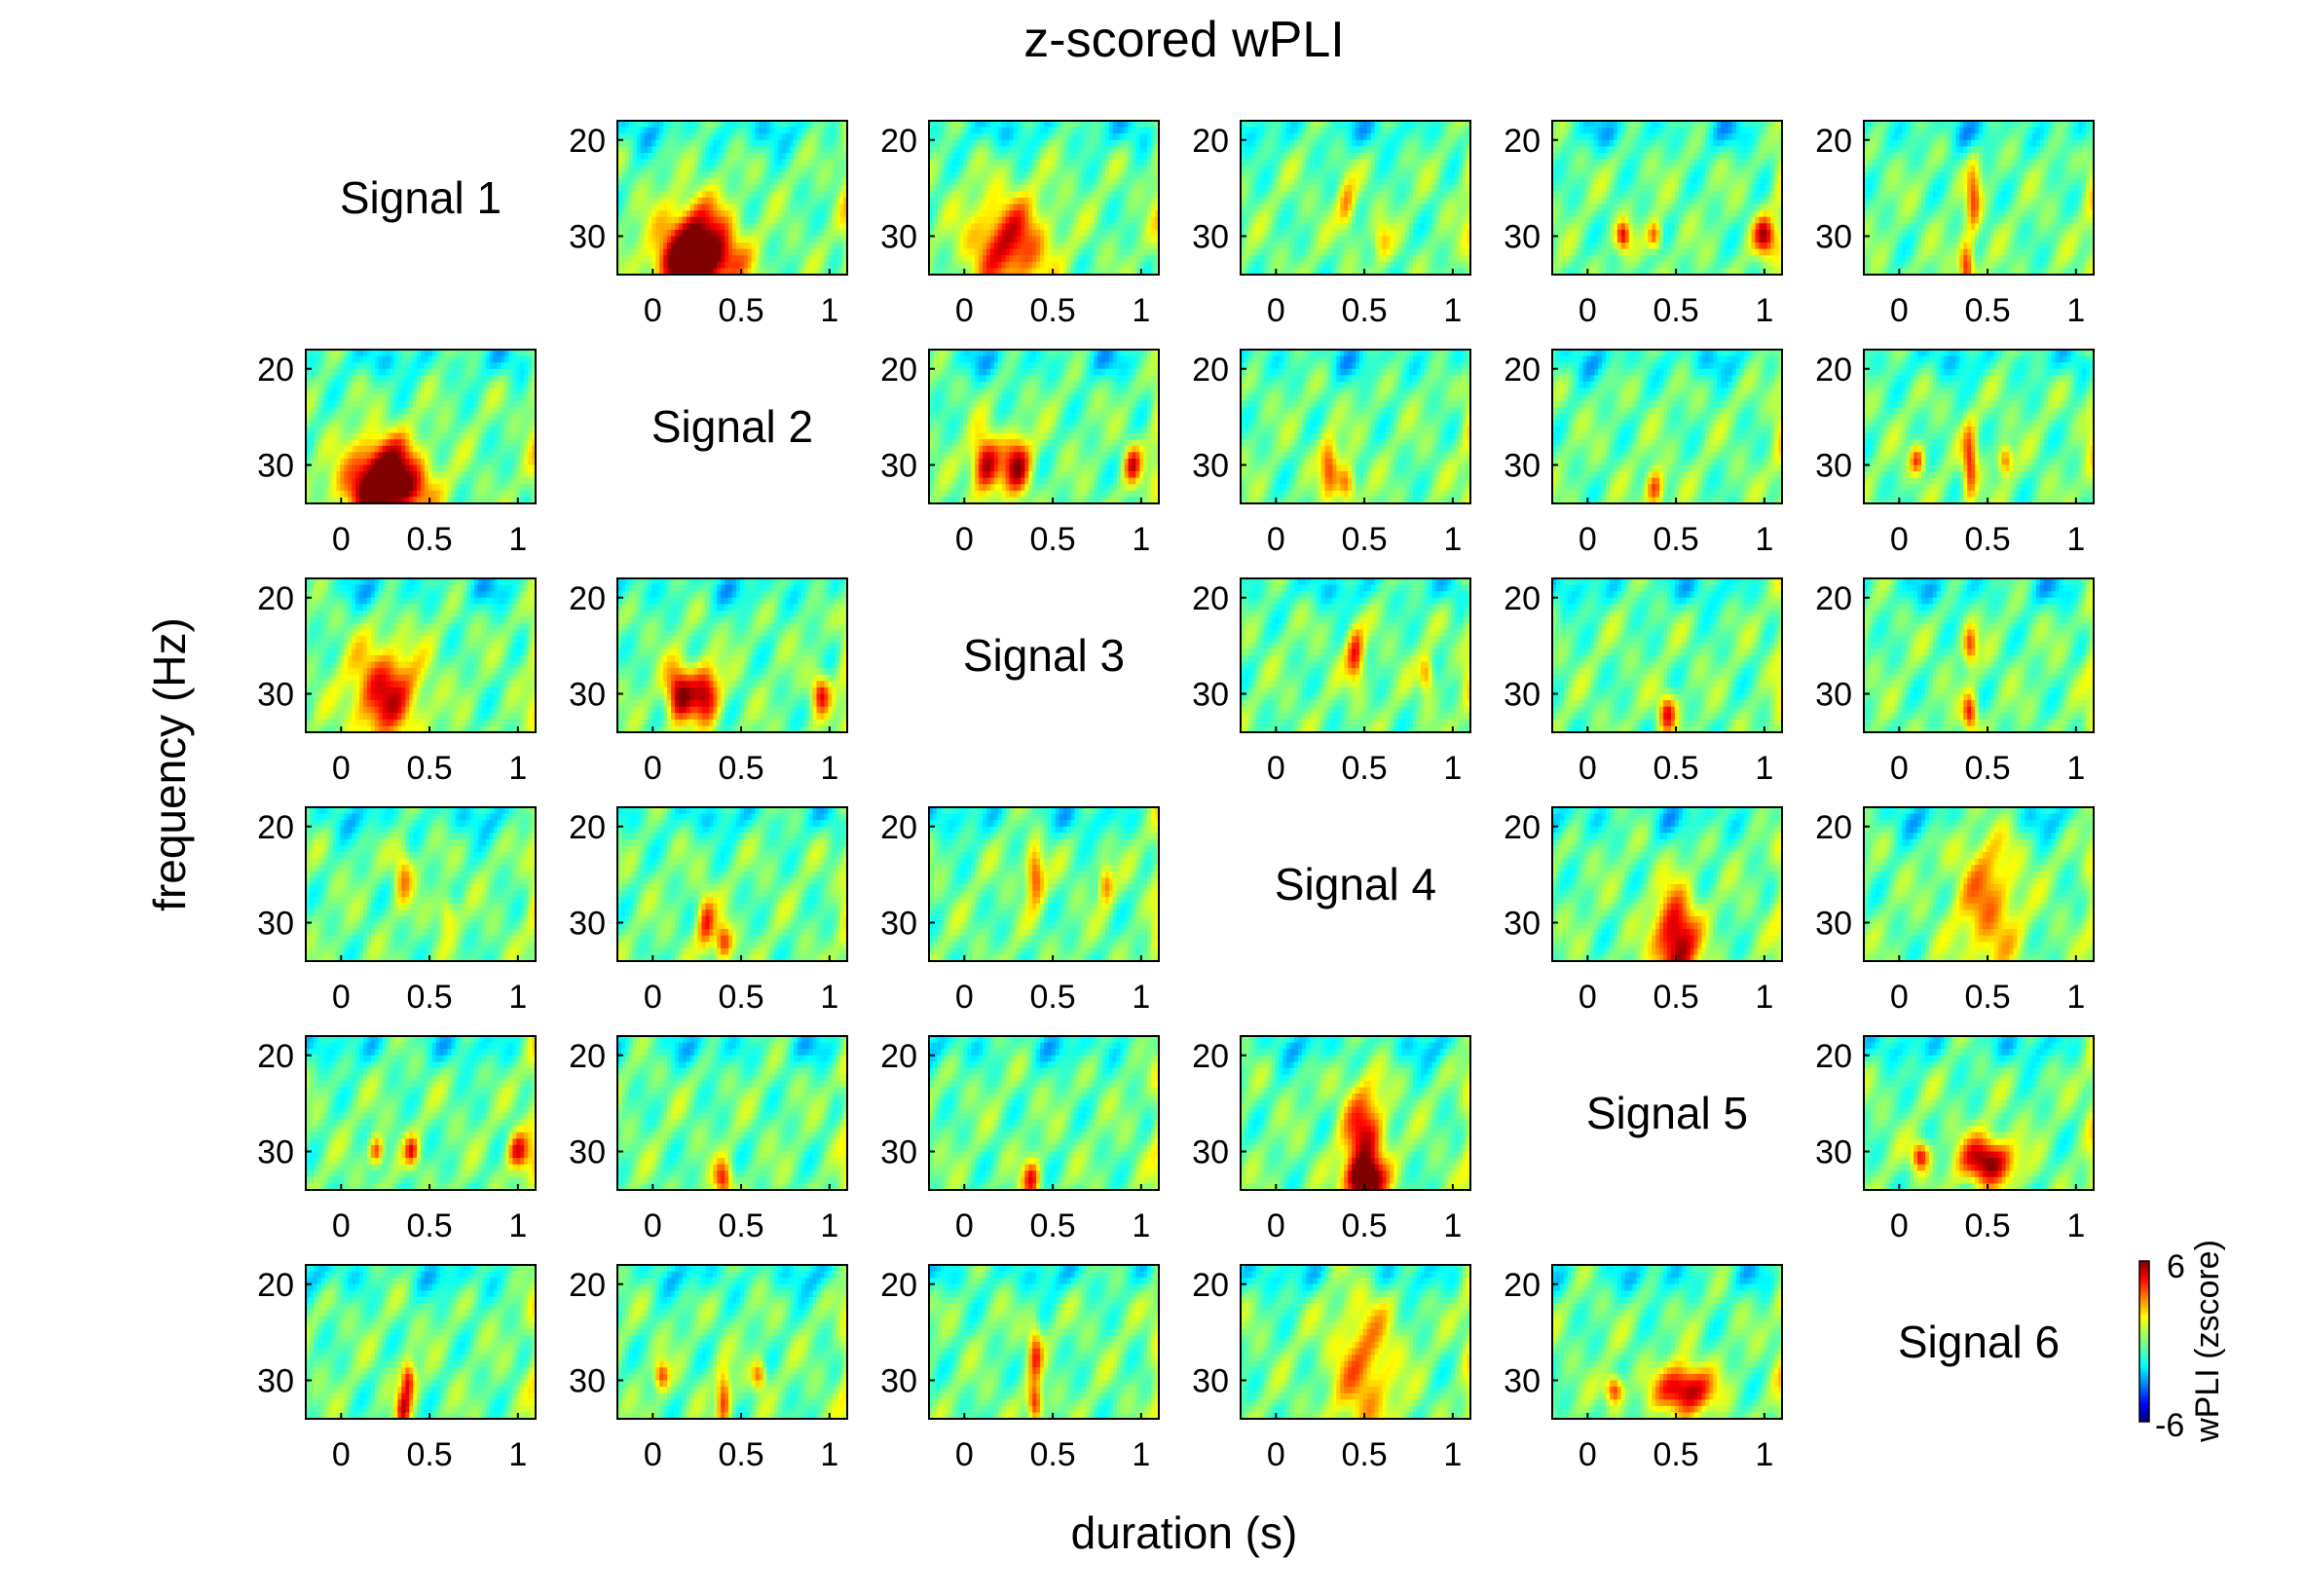 The width and height of the screenshot is (2304, 1596). I want to click on axes-frame, so click(1356, 198).